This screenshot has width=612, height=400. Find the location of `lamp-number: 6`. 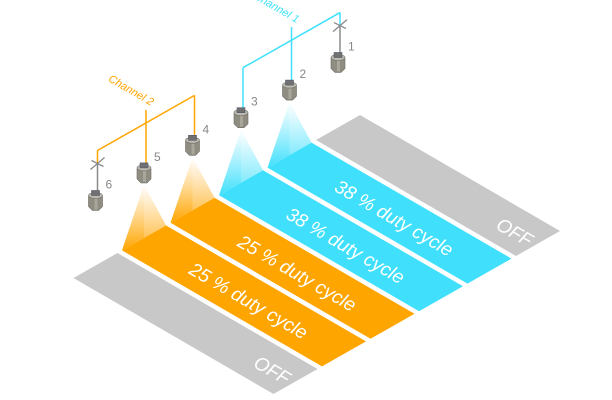

lamp-number: 6 is located at coordinates (109, 185).